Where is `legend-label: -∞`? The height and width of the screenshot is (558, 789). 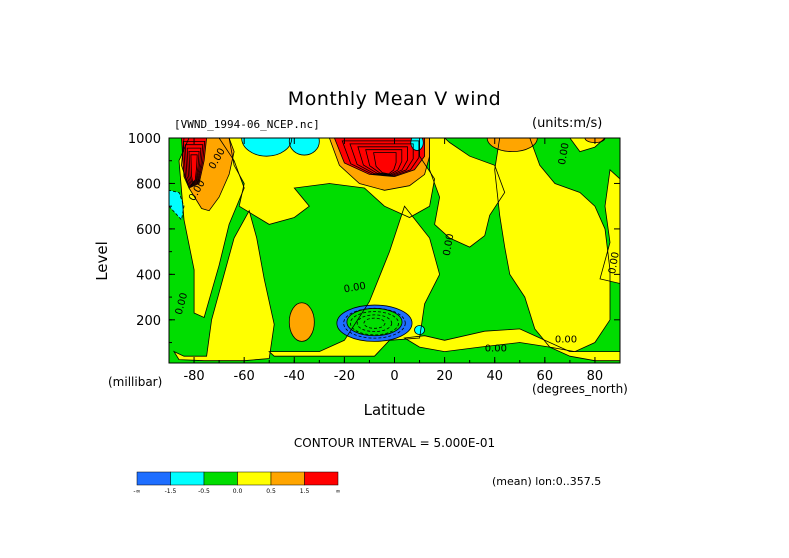 legend-label: -∞ is located at coordinates (136, 491).